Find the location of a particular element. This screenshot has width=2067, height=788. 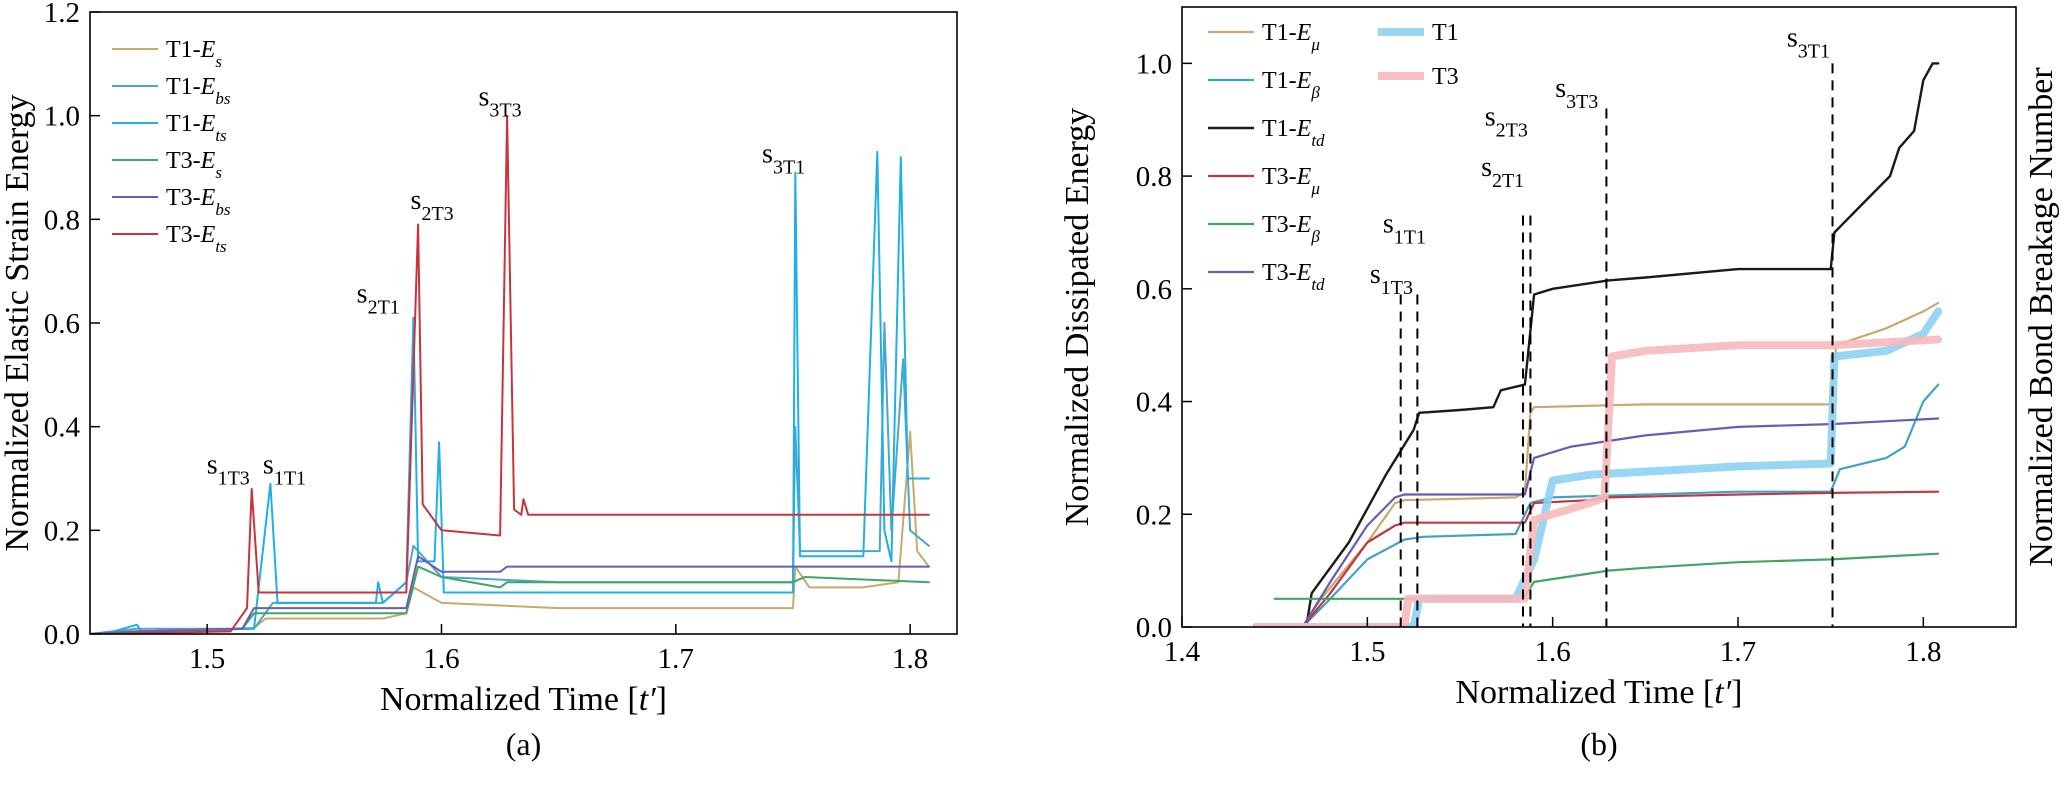

panel-label: (a) is located at coordinates (524, 744).